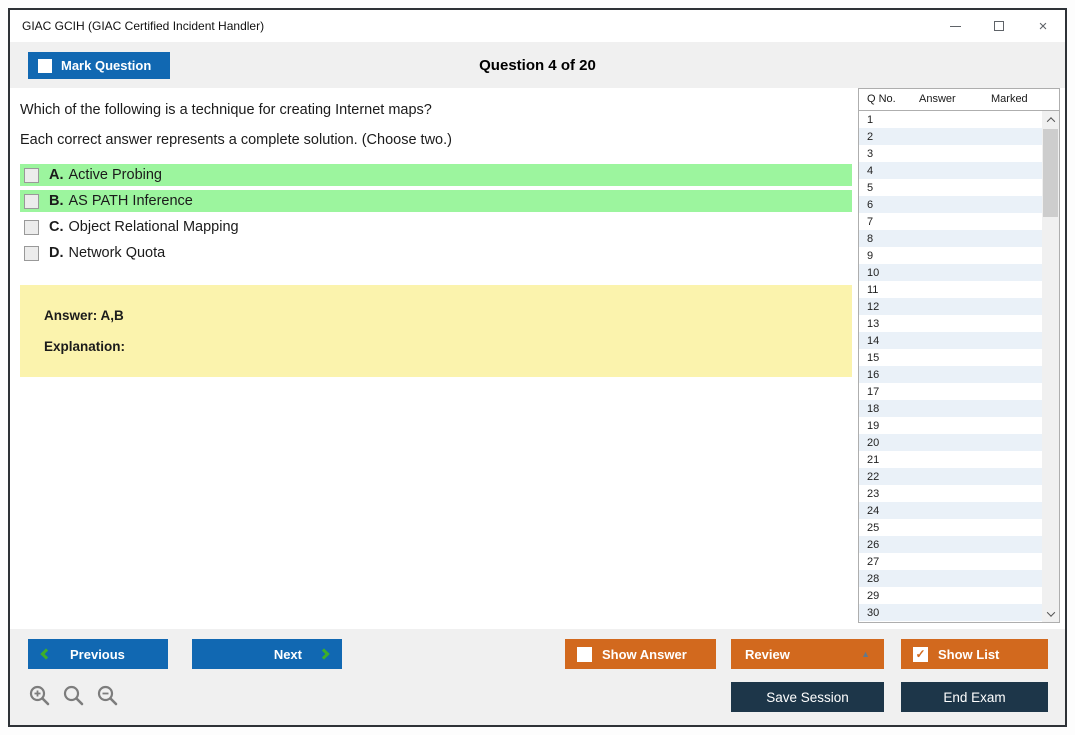 The width and height of the screenshot is (1075, 735). Describe the element at coordinates (870, 119) in the screenshot. I see `question-list-row: 1` at that location.